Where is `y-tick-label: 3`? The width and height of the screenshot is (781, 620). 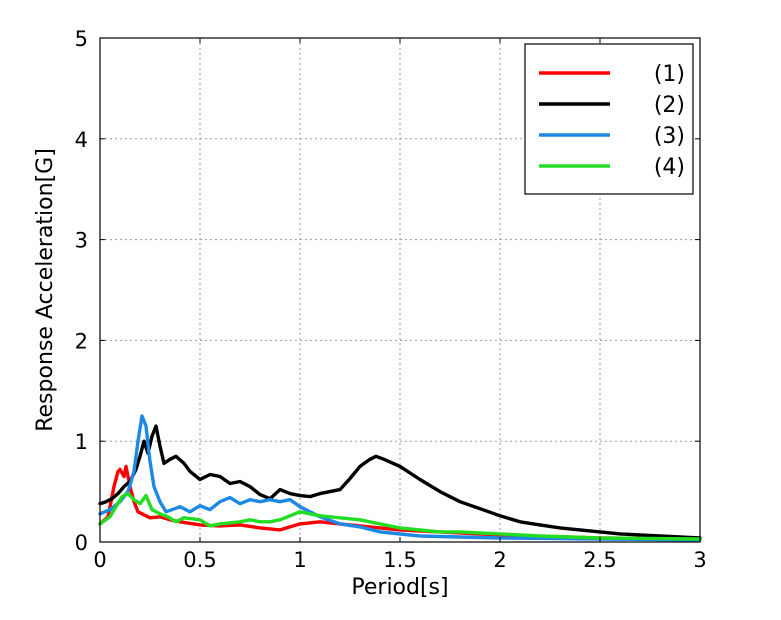
y-tick-label: 3 is located at coordinates (81, 241).